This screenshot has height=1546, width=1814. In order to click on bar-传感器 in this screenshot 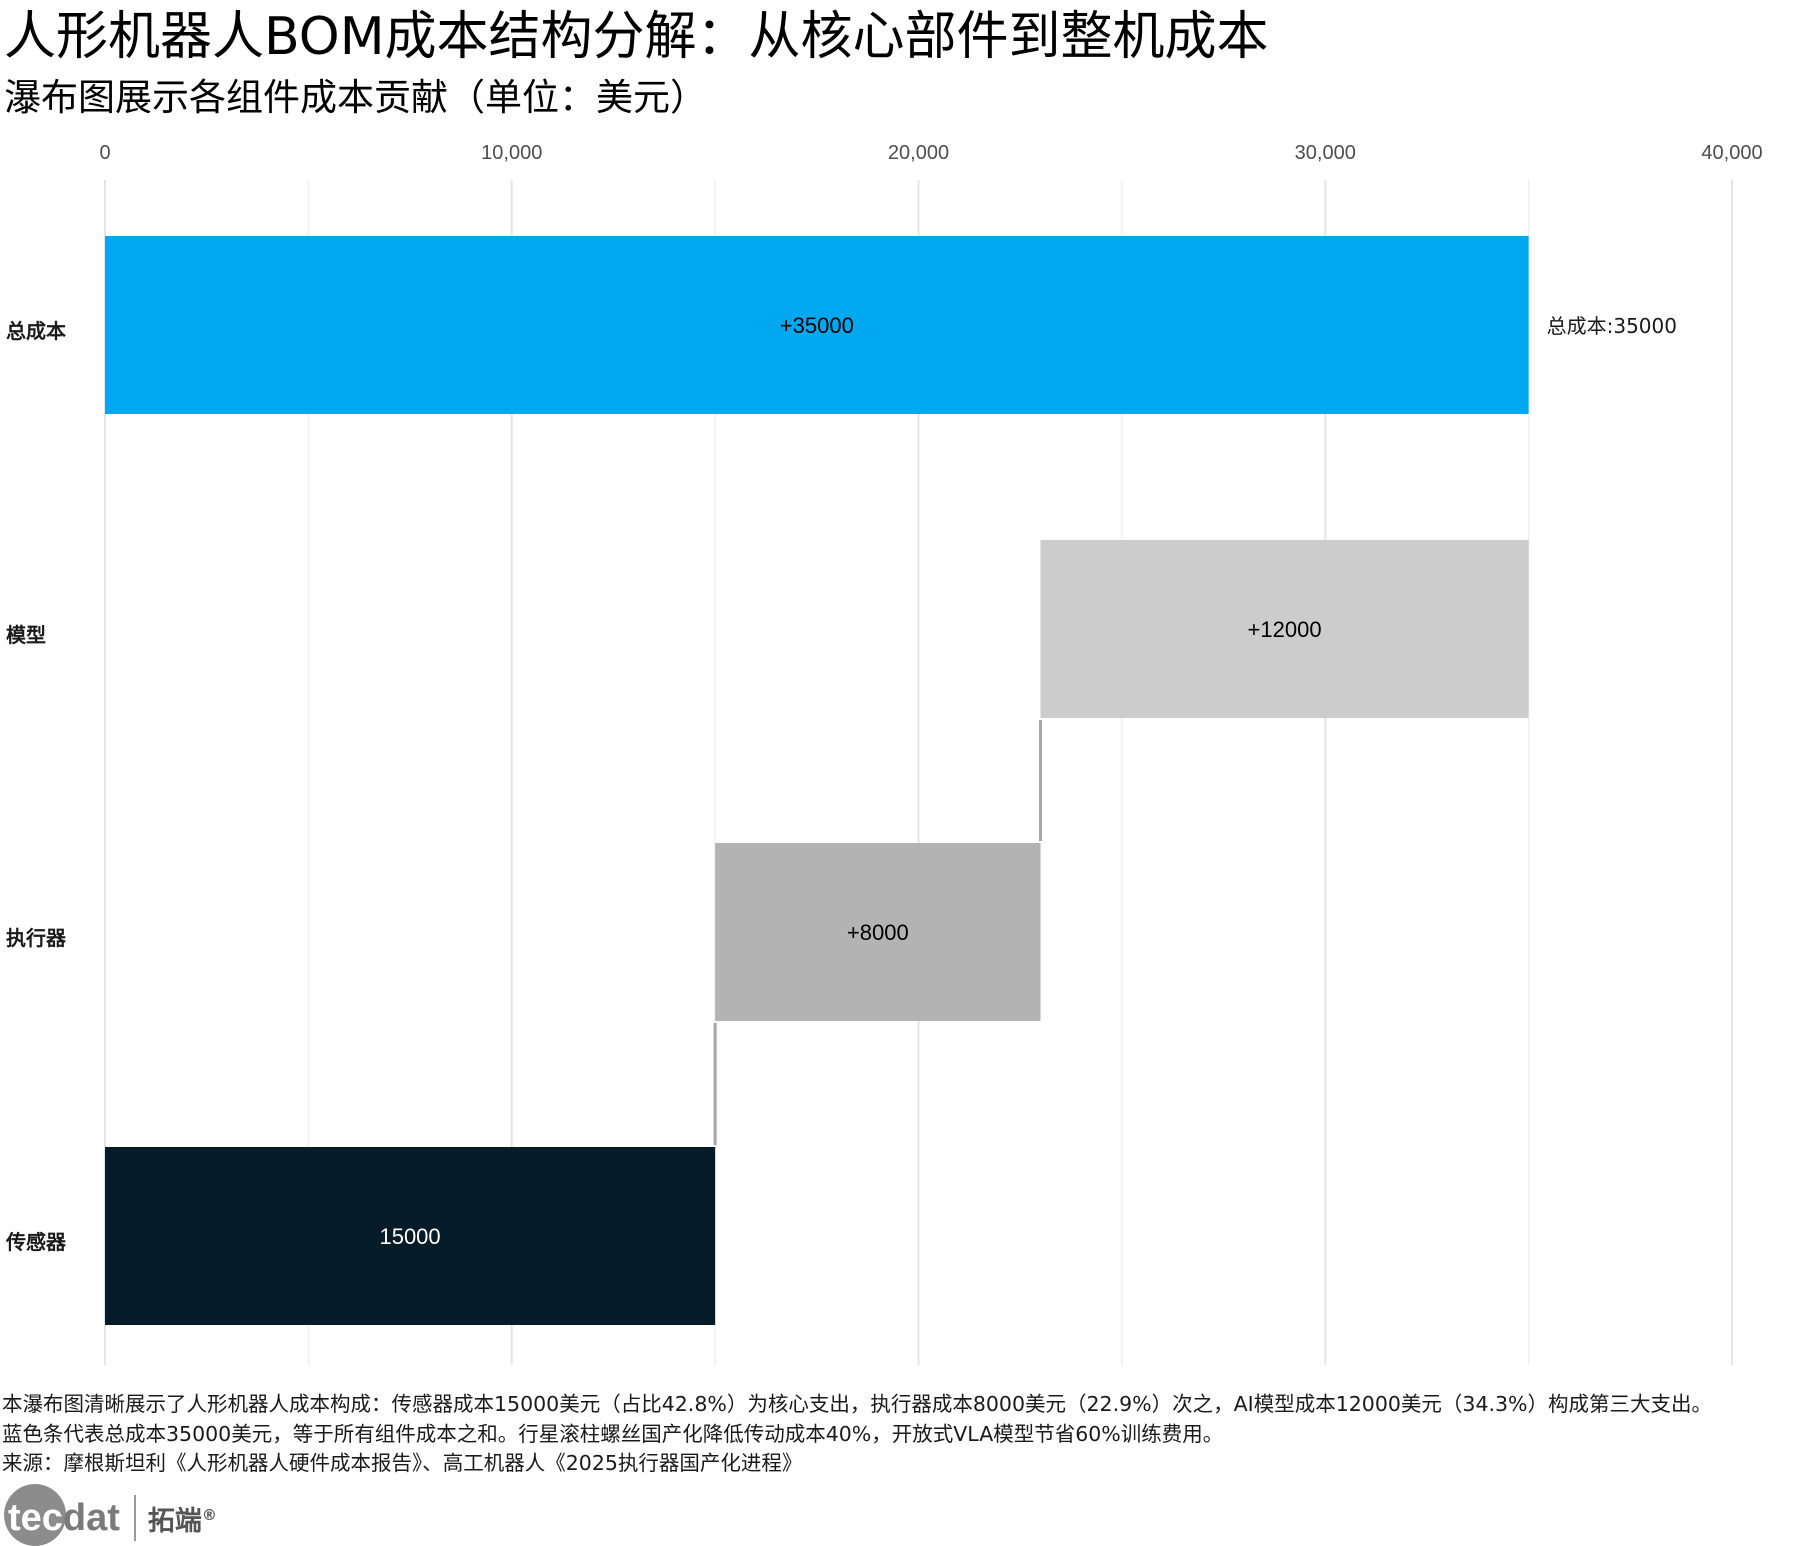, I will do `click(410, 1236)`.